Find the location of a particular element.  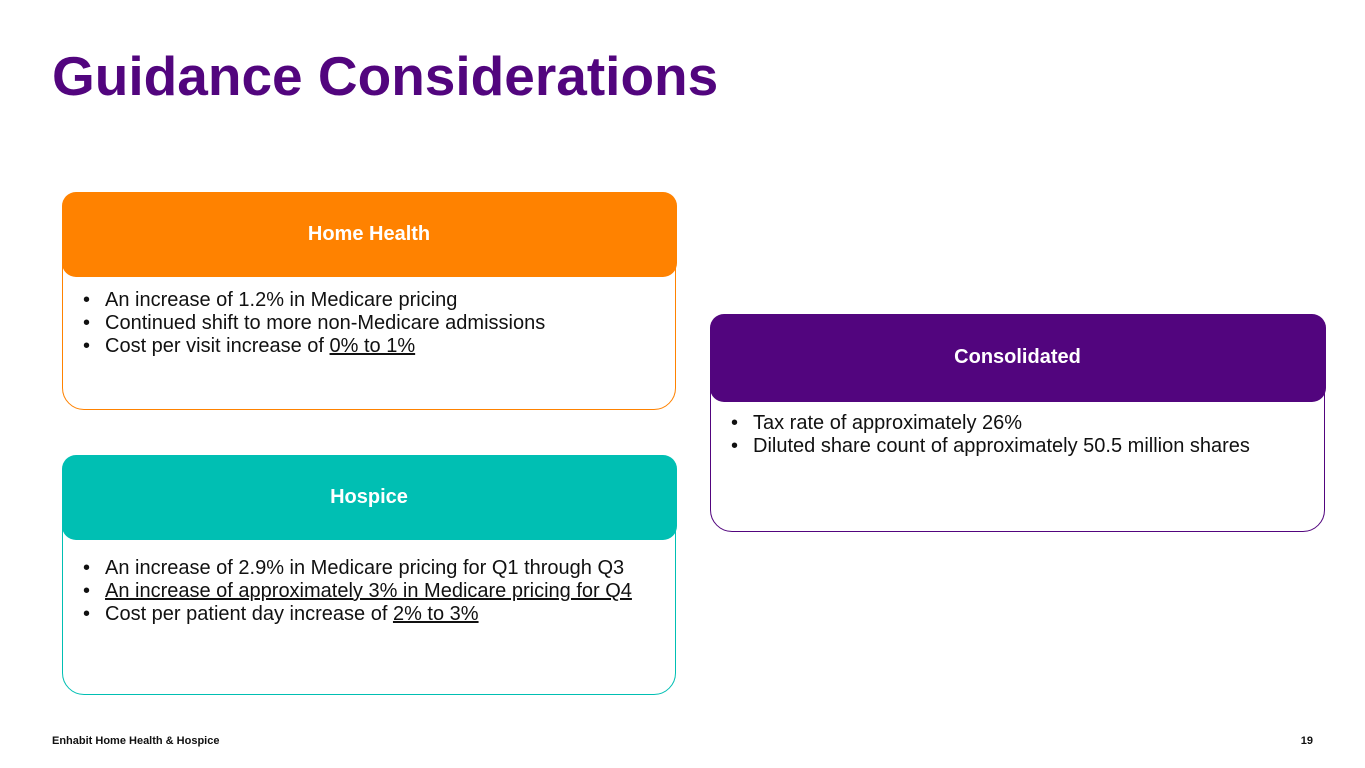

bullet-text: An increase of 1.2% in Medicare pricing is located at coordinates (281, 300).